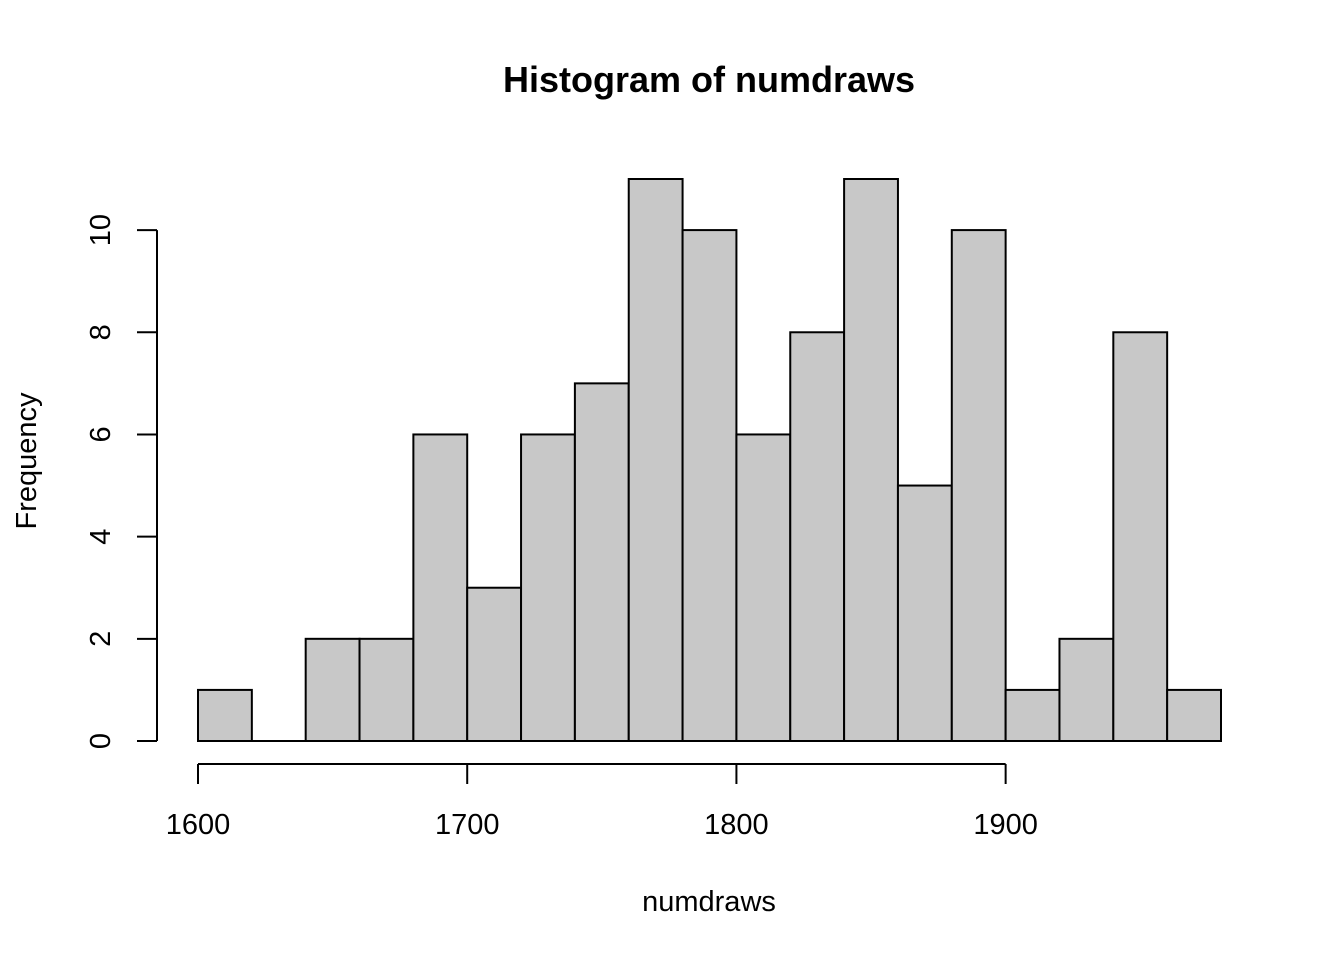 The height and width of the screenshot is (960, 1344). Describe the element at coordinates (709, 79) in the screenshot. I see `chart-title: Histogram of numdraws` at that location.